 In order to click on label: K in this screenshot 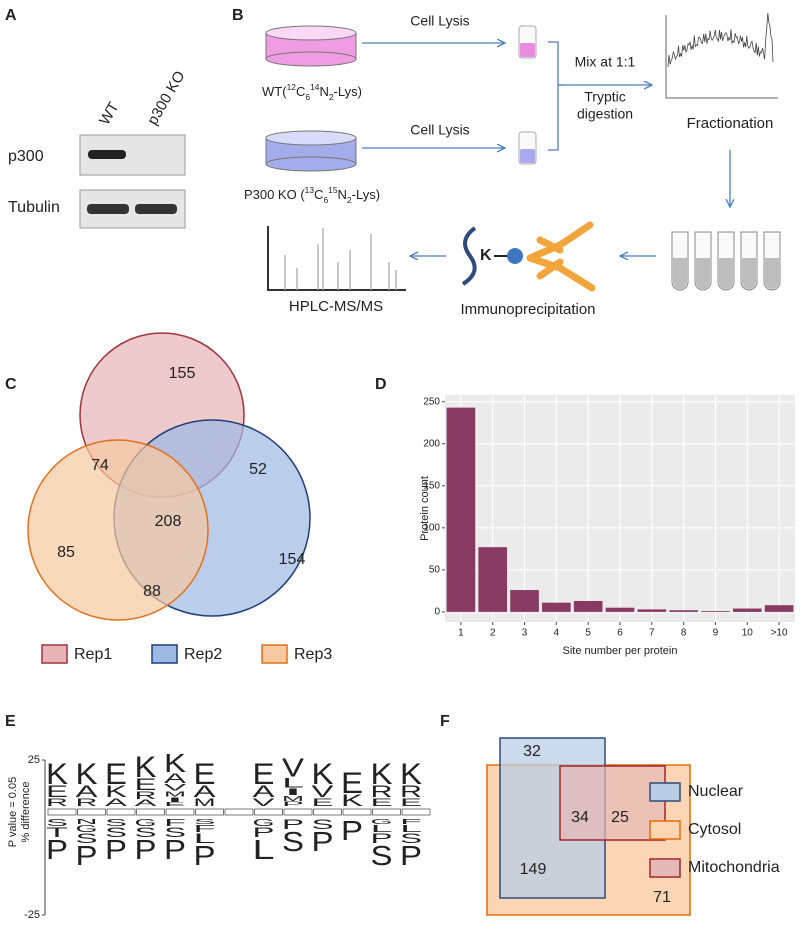, I will do `click(486, 255)`.